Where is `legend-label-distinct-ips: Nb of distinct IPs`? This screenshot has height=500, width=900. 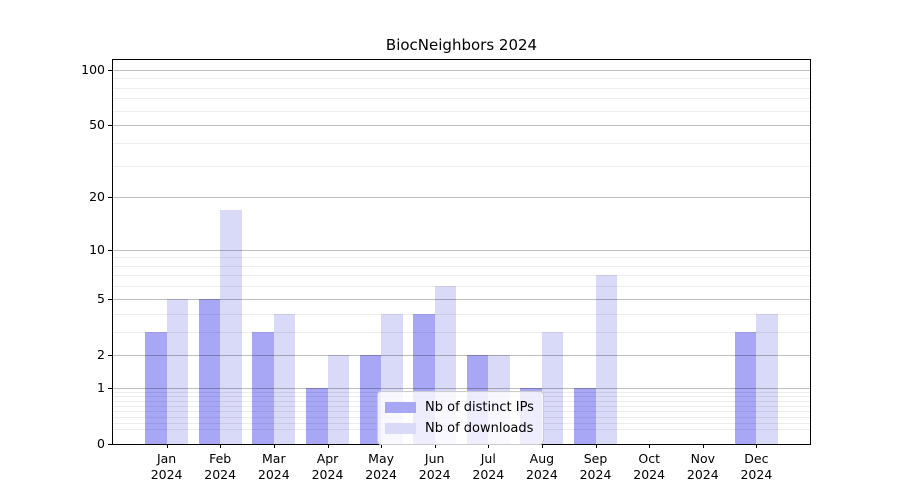 legend-label-distinct-ips: Nb of distinct IPs is located at coordinates (479, 407).